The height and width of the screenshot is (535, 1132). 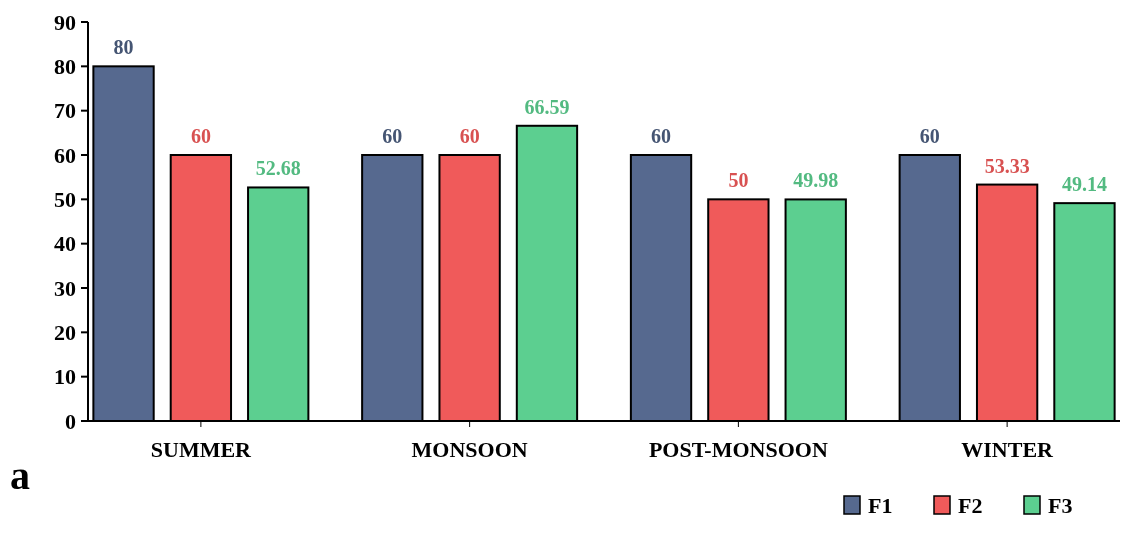 What do you see at coordinates (816, 180) in the screenshot?
I see `data-label: 49.98` at bounding box center [816, 180].